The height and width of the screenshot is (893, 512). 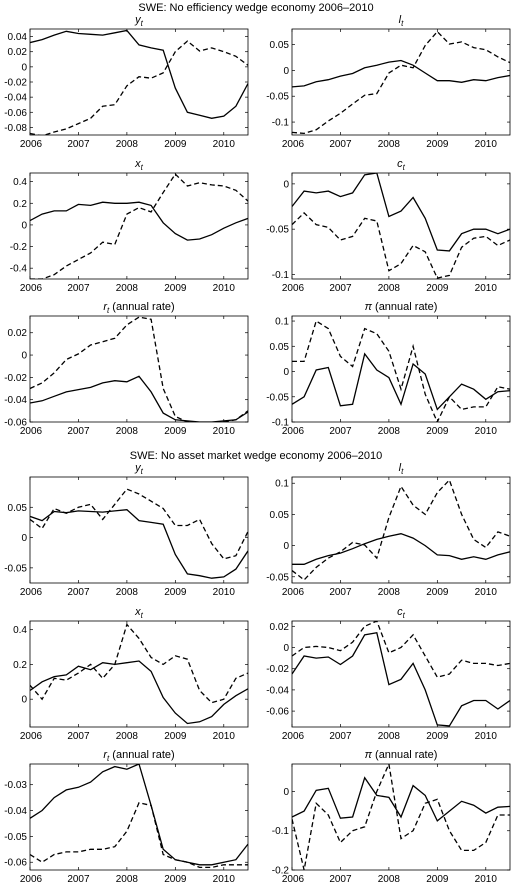 I want to click on chart-1-ytick-label-1: -0.06, so click(x=15, y=113).